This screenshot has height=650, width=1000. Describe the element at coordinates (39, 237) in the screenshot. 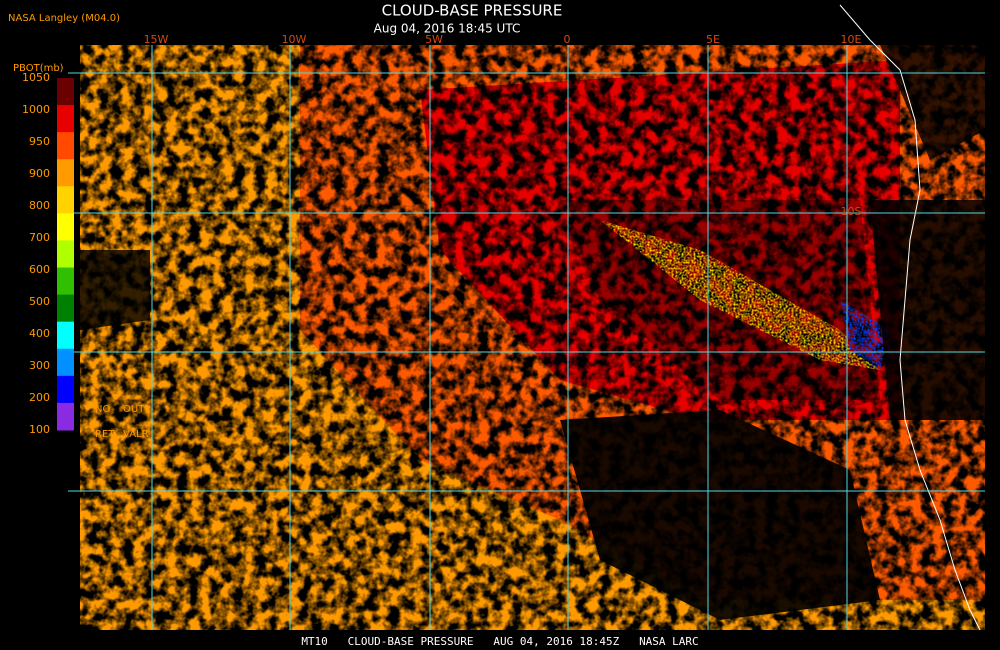

I see `legend-label: 700` at that location.